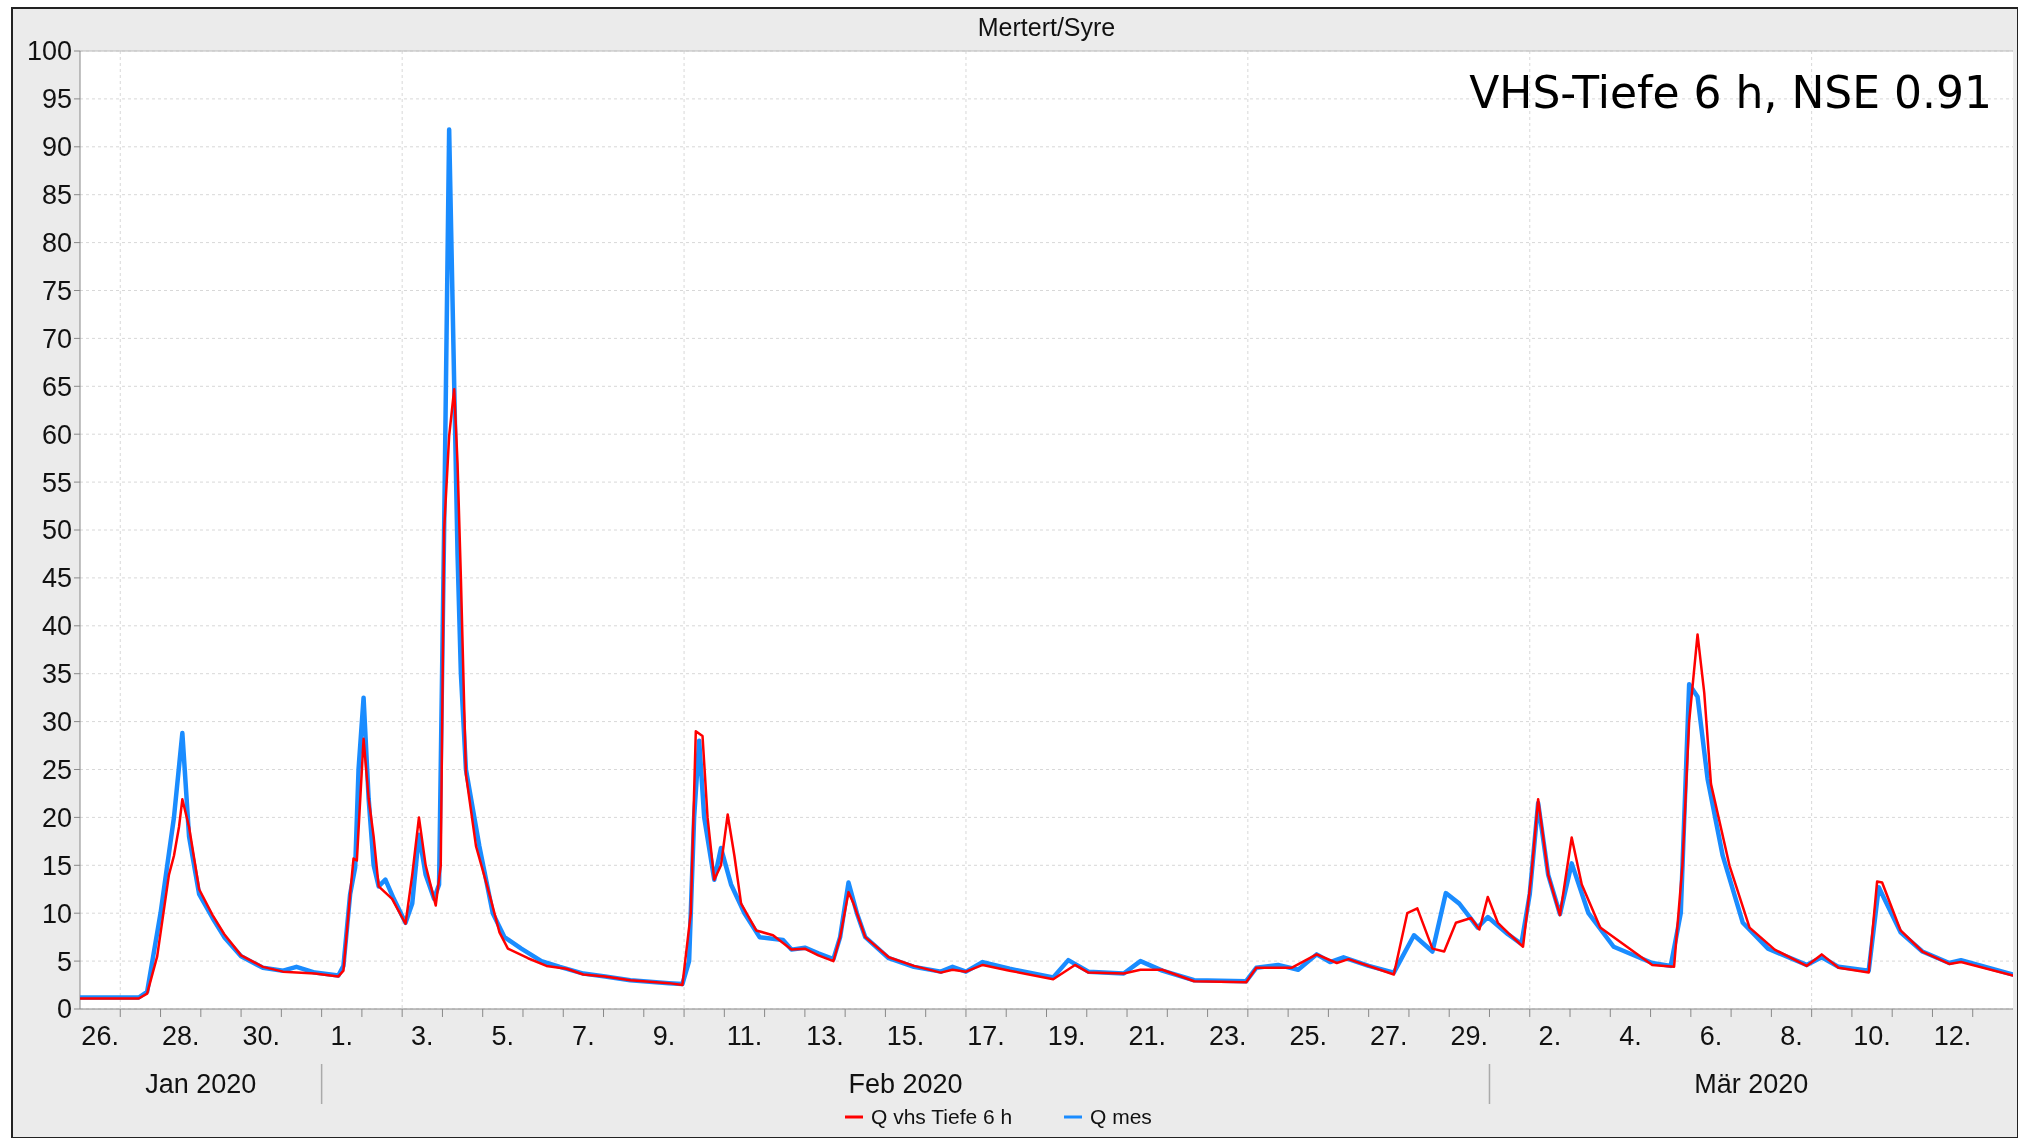 The width and height of the screenshot is (2018, 1138). What do you see at coordinates (342, 1036) in the screenshot?
I see `x-tick-label: 1.` at bounding box center [342, 1036].